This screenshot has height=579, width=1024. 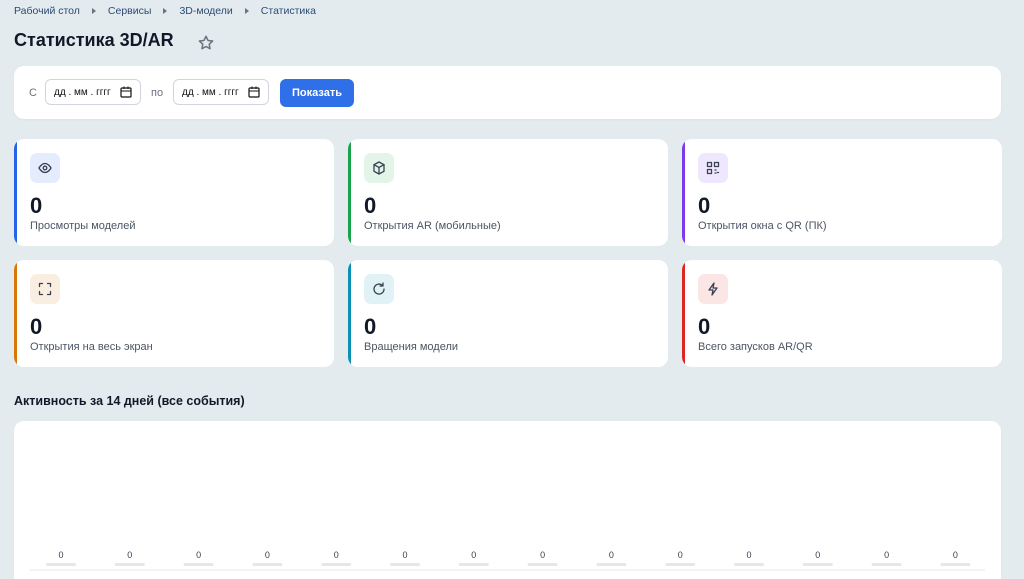 I want to click on breadcrumb: Рабочий стол Сервисы 3D-модели Статистика, so click(x=165, y=11).